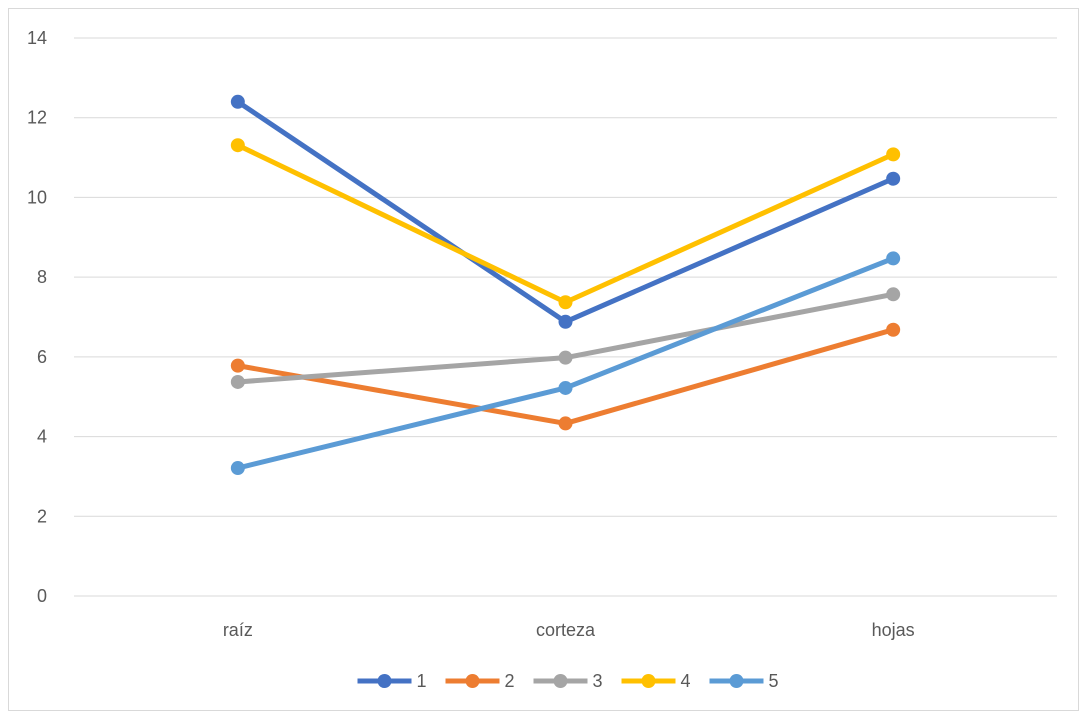 The image size is (1081, 713). I want to click on y-axis-ticks: 0 2 4 6 8 10 12 14, so click(37, 317).